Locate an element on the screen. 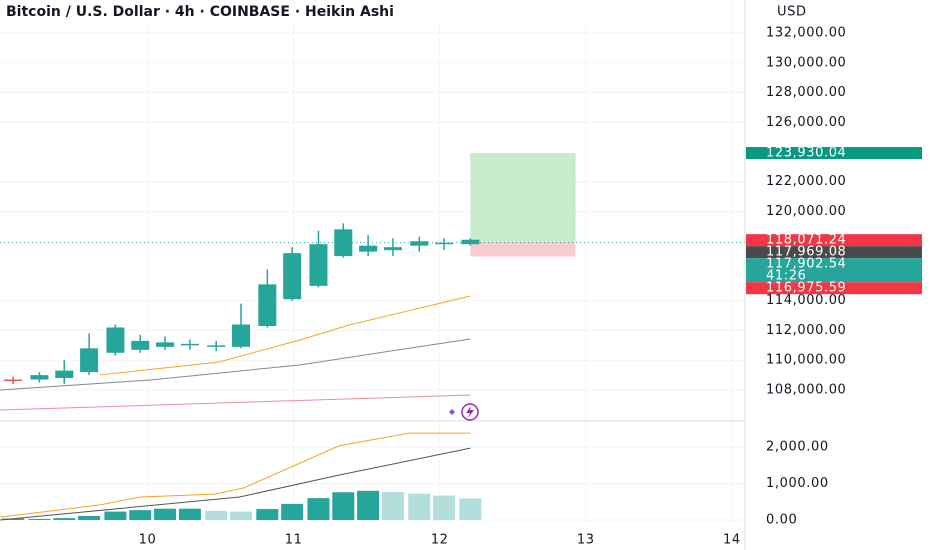 This screenshot has width=932, height=550. profit-zone is located at coordinates (523, 197).